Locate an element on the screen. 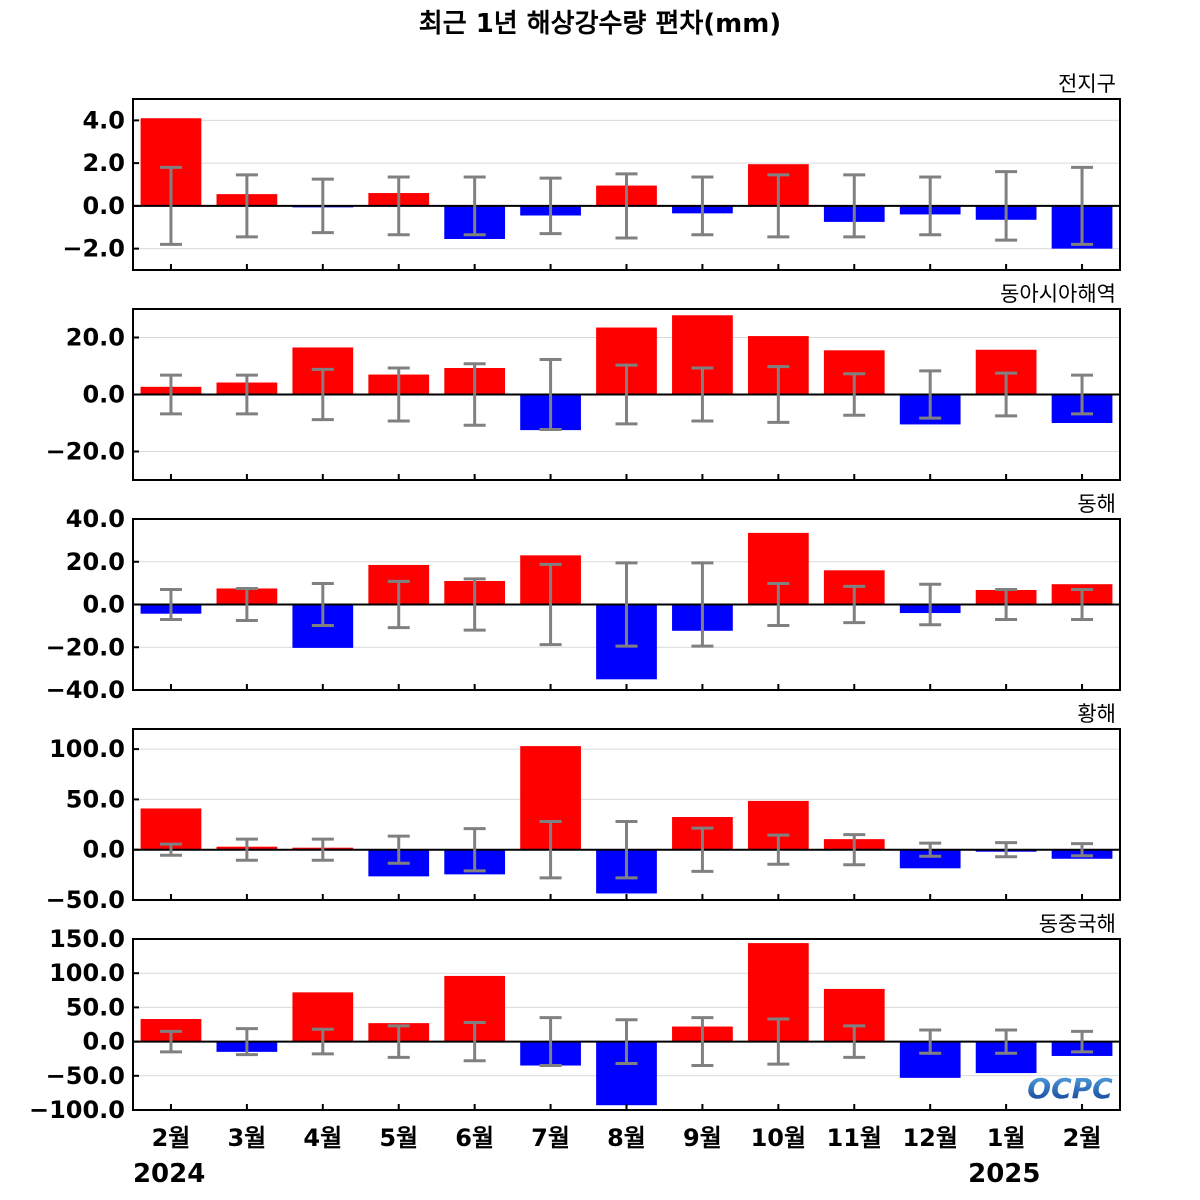 The width and height of the screenshot is (1200, 1200). y-tick-label: 150.0 is located at coordinates (87, 939).